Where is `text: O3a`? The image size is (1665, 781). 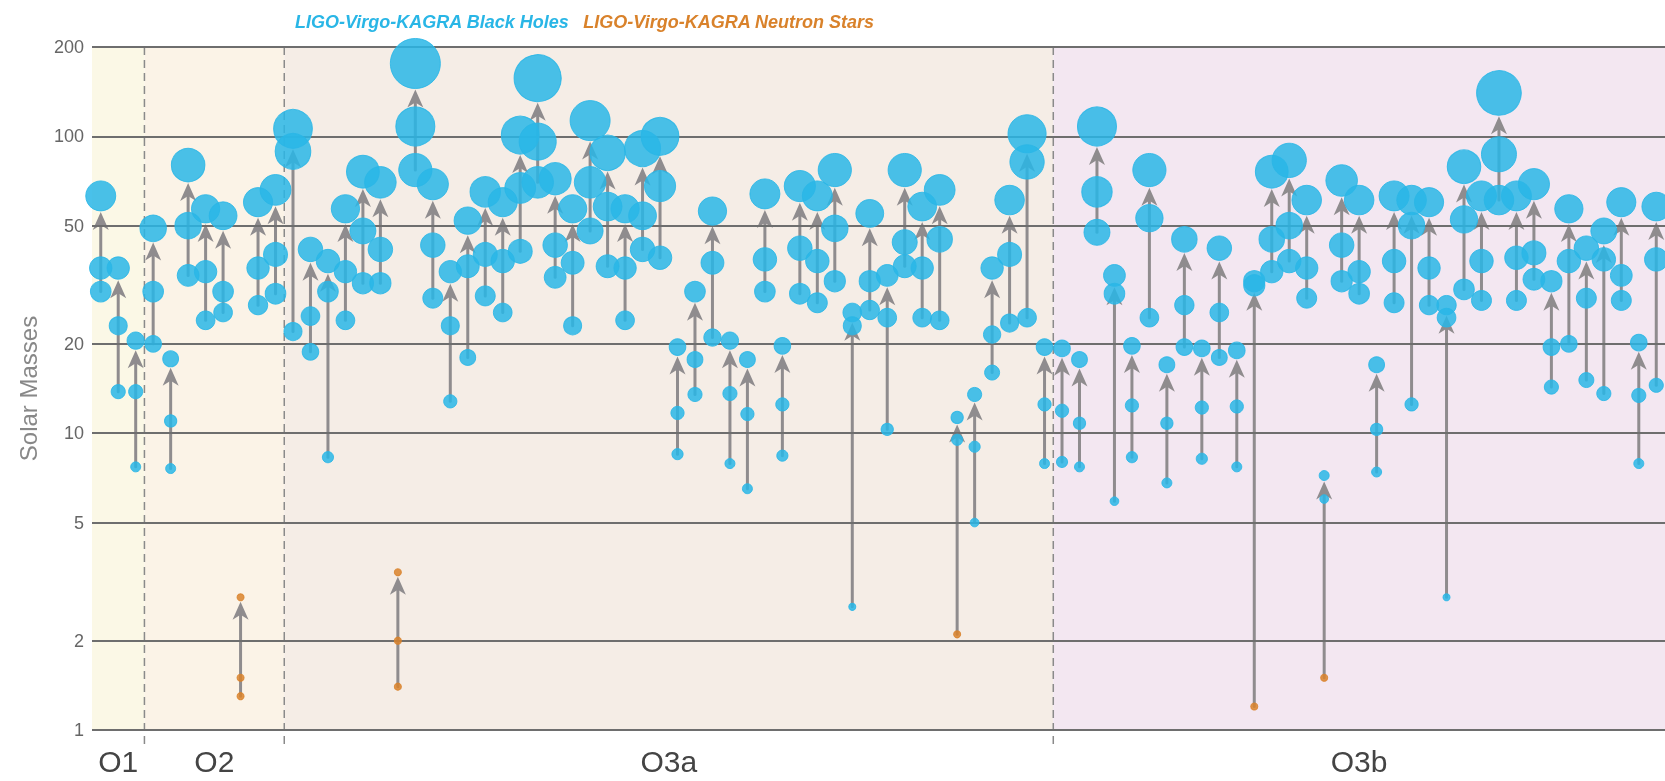 text: O3a is located at coordinates (669, 761).